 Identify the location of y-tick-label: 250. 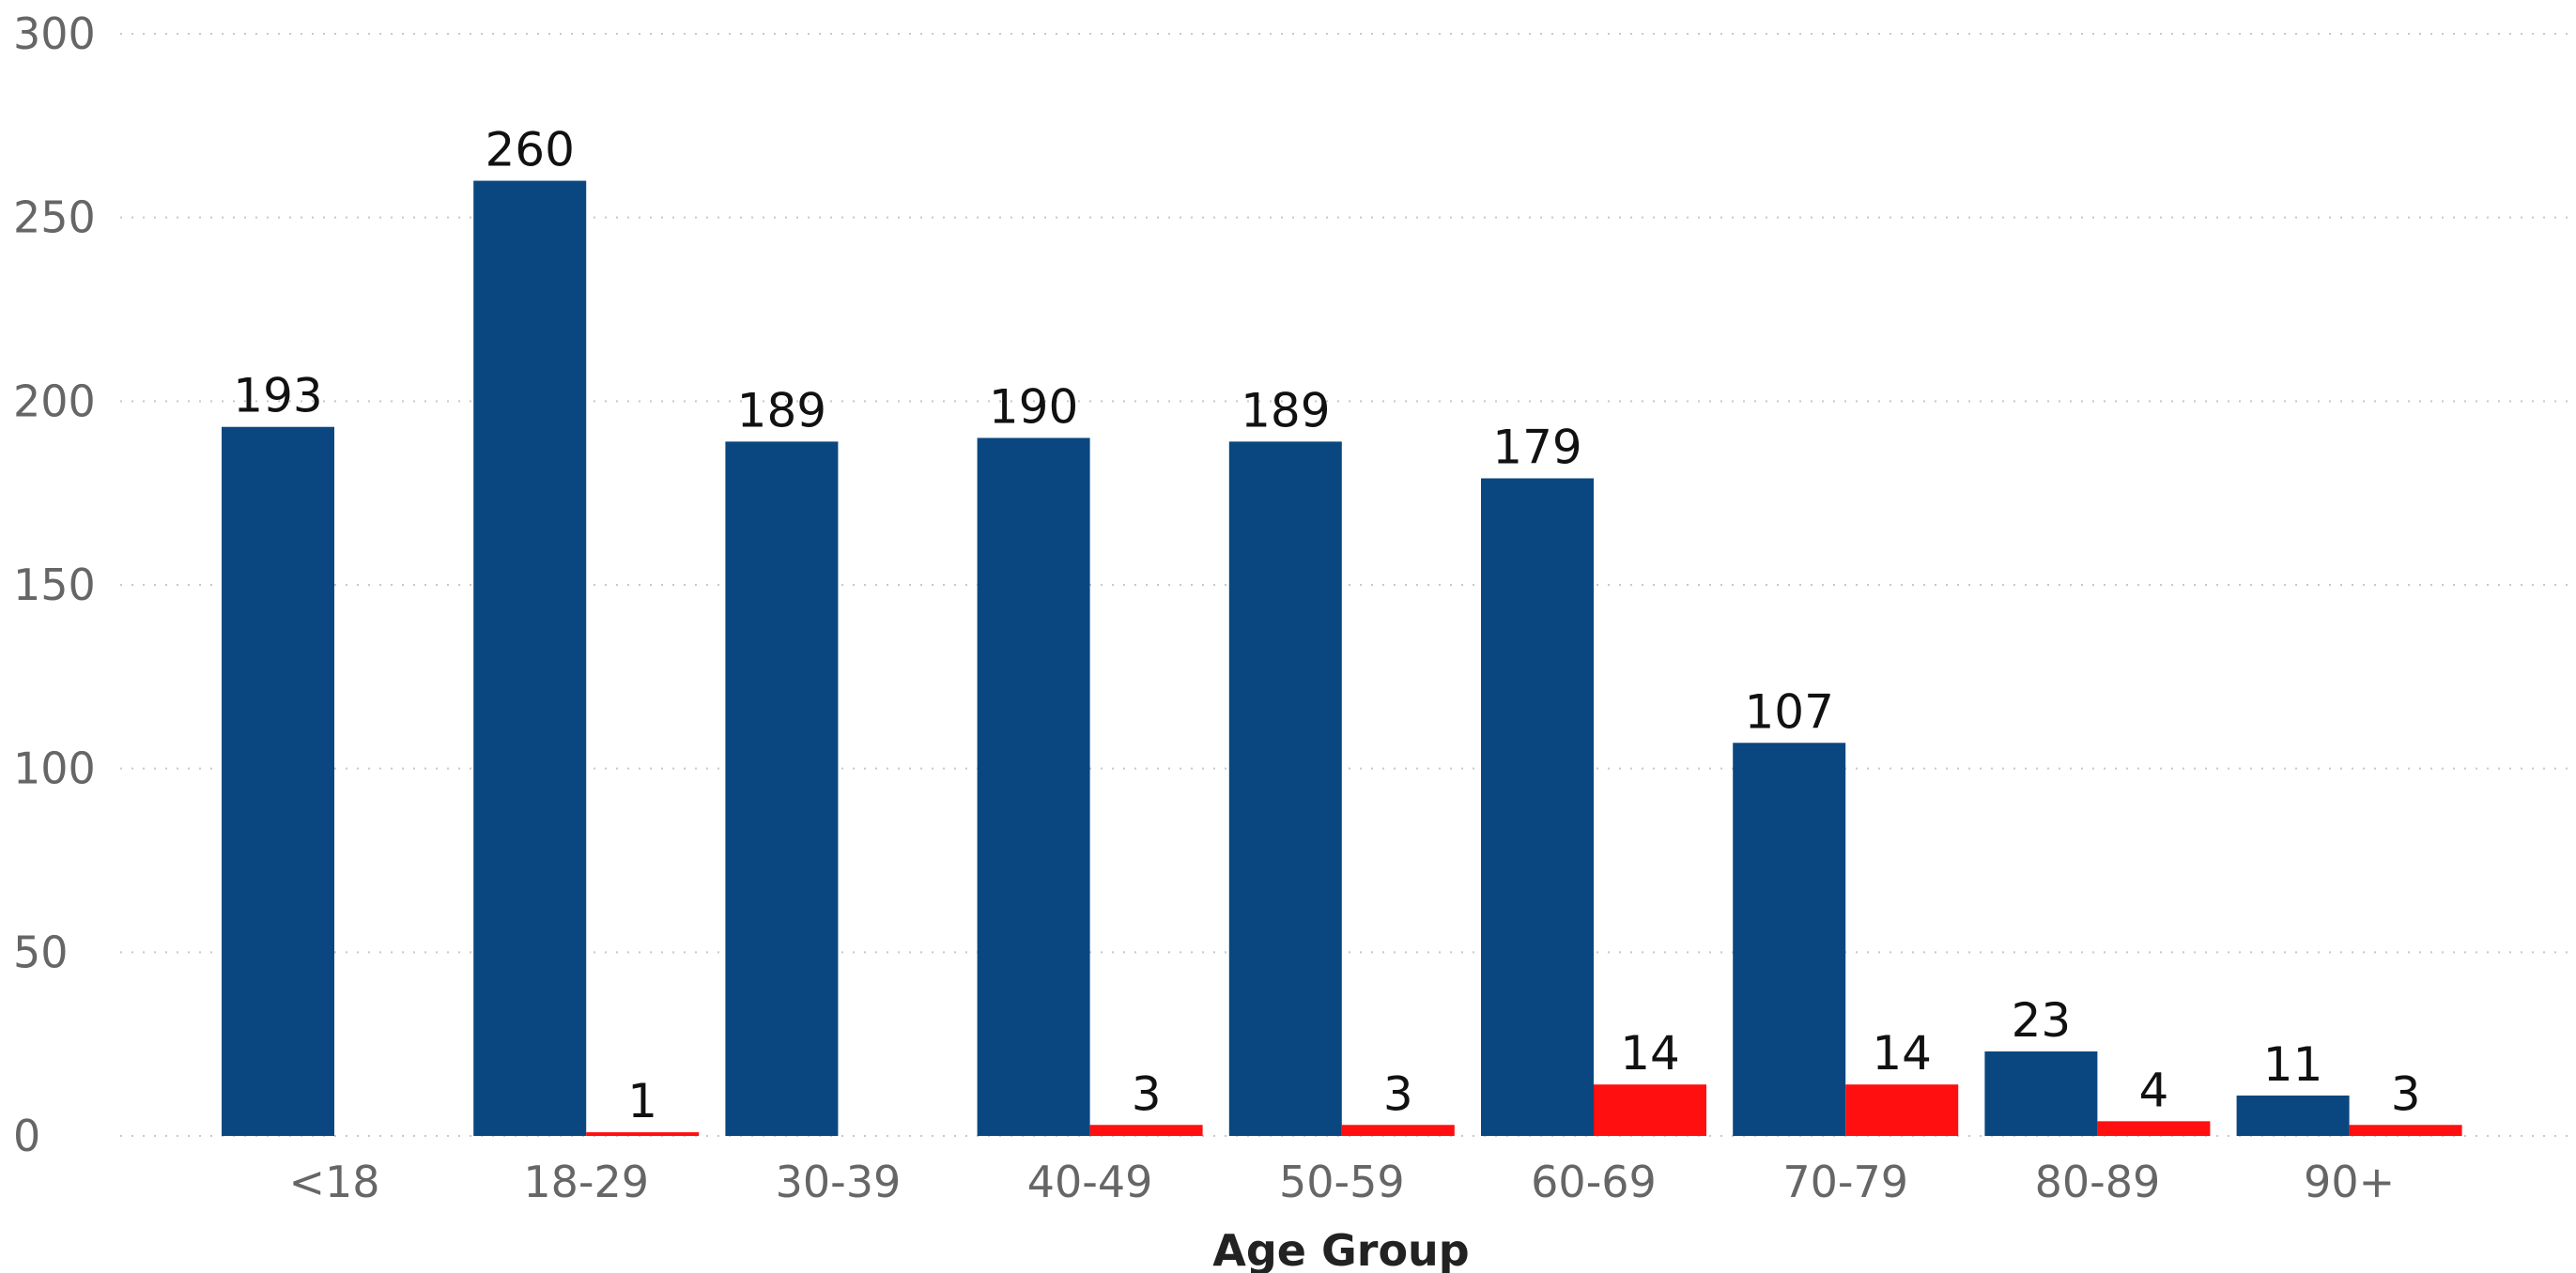
(54, 217).